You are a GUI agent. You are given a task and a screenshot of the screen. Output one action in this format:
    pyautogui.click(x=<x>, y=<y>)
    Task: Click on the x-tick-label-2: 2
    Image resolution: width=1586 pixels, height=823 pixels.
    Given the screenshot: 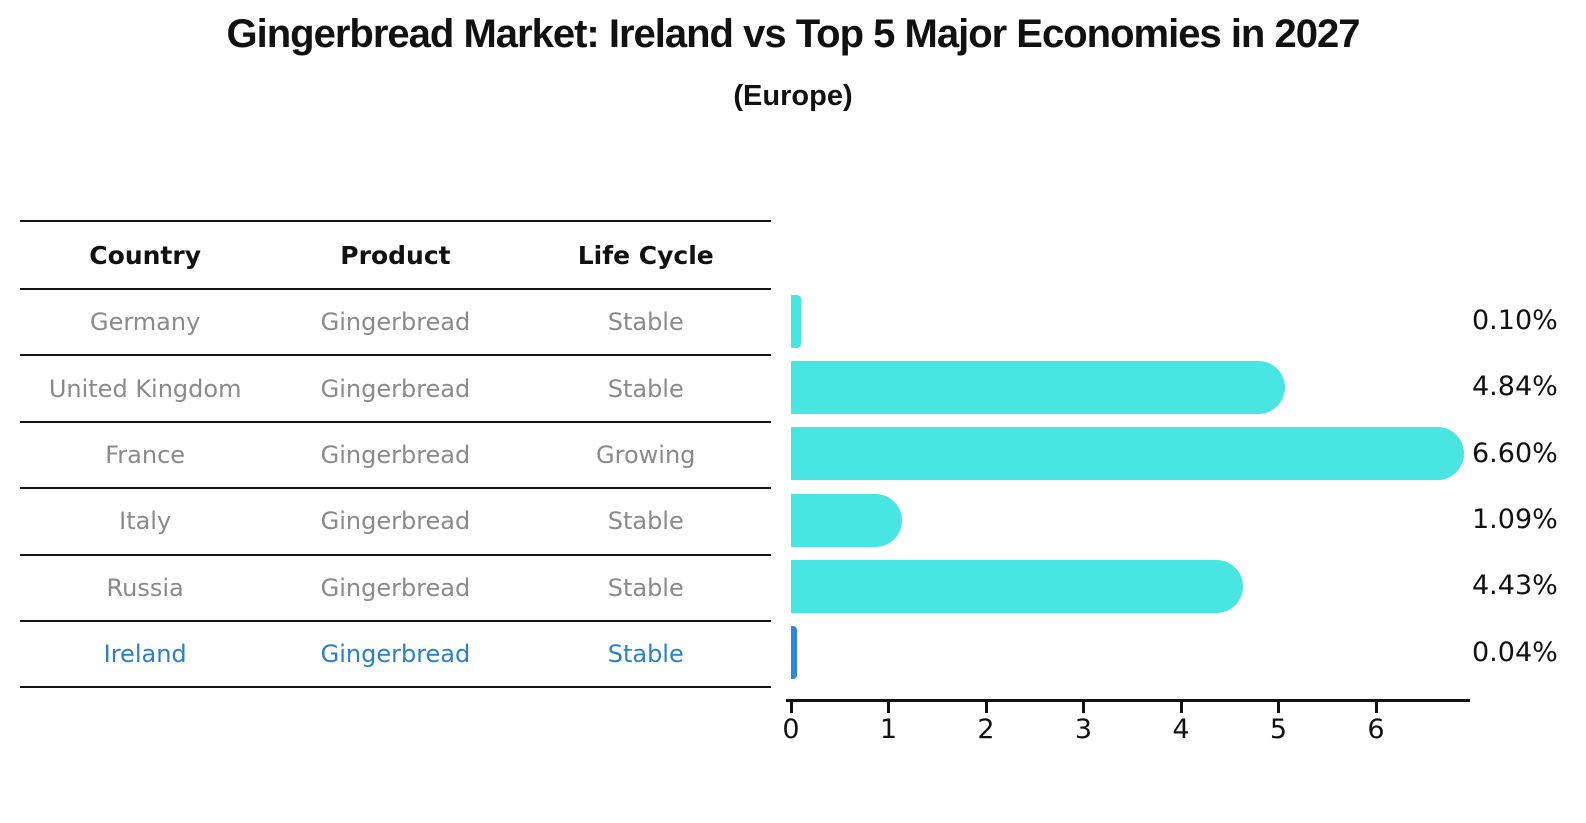 What is the action you would take?
    pyautogui.click(x=986, y=729)
    